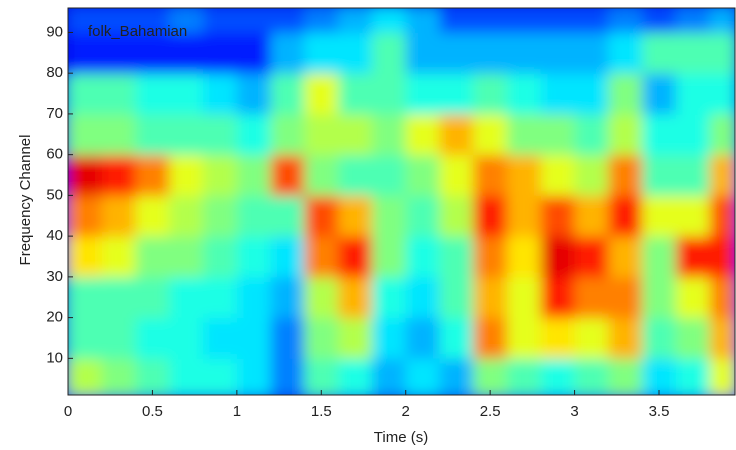 This screenshot has height=450, width=736. Describe the element at coordinates (490, 411) in the screenshot. I see `x-tick-label: 2.5` at that location.